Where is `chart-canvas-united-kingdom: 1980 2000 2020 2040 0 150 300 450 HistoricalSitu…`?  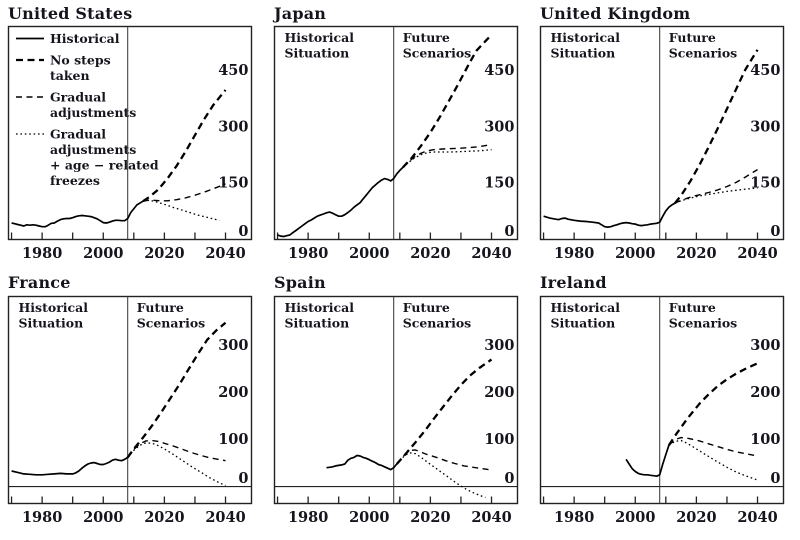
chart-canvas-united-kingdom: 1980 2000 2020 2040 0 150 300 450 HistoricalSitu… is located at coordinates (662, 143).